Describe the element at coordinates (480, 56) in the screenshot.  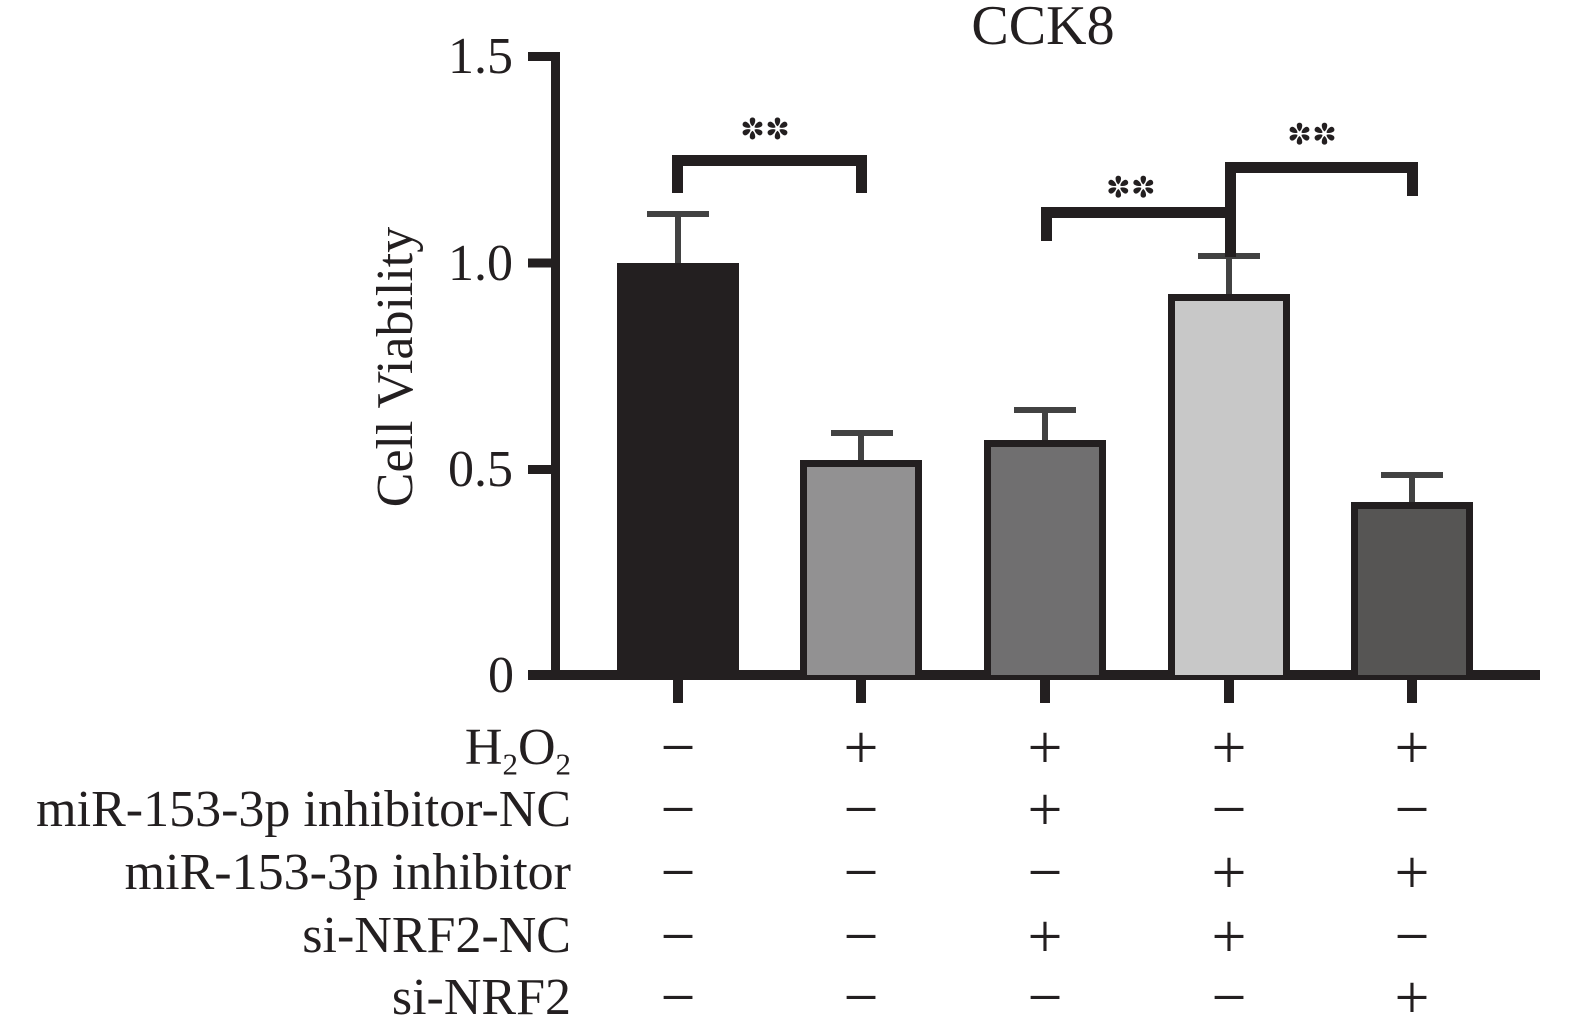
I see `svg-text: 1.5` at that location.